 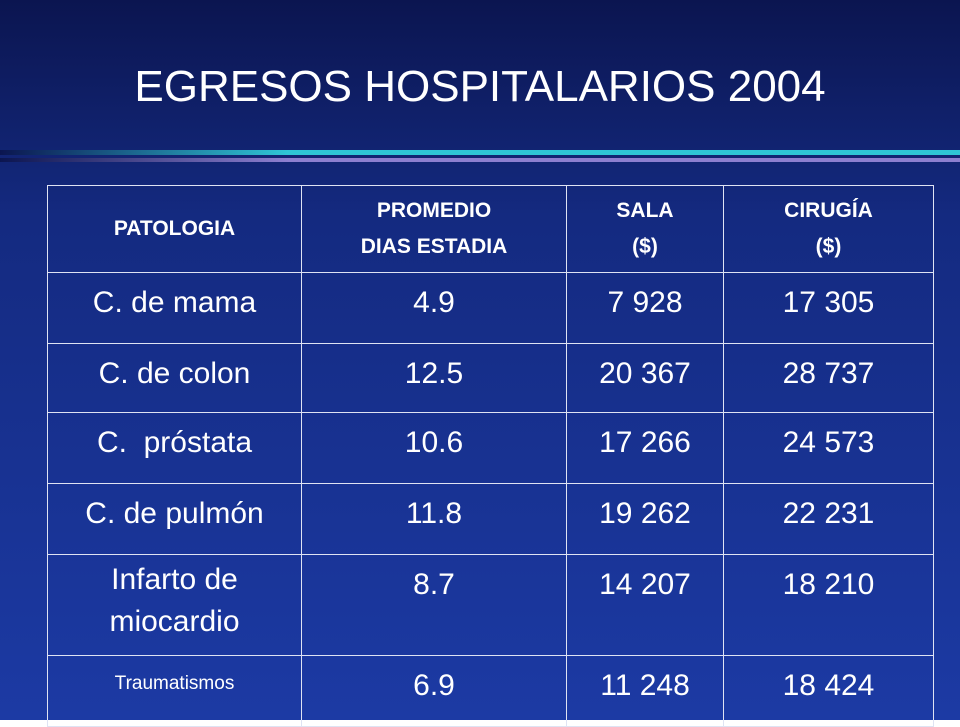 I want to click on table-cell: 22 231, so click(x=828, y=519).